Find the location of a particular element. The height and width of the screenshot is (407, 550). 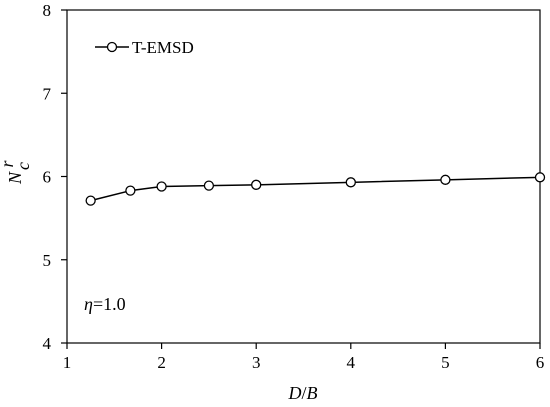

x-title-main: D is located at coordinates (294, 393).